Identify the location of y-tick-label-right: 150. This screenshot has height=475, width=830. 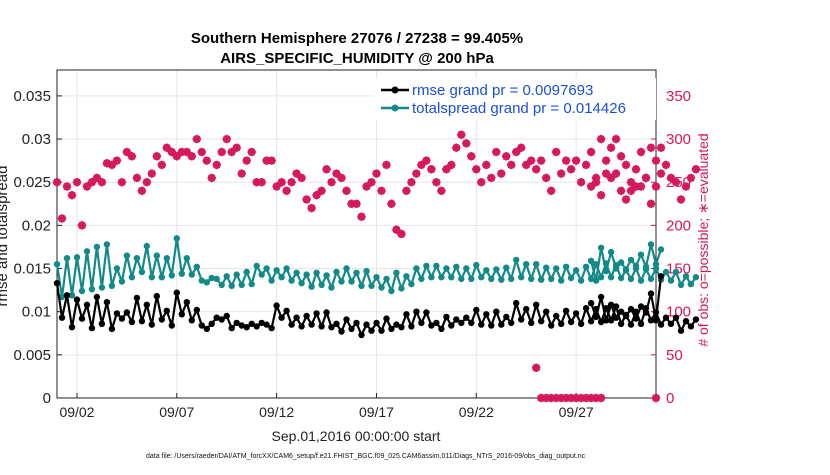
(678, 269).